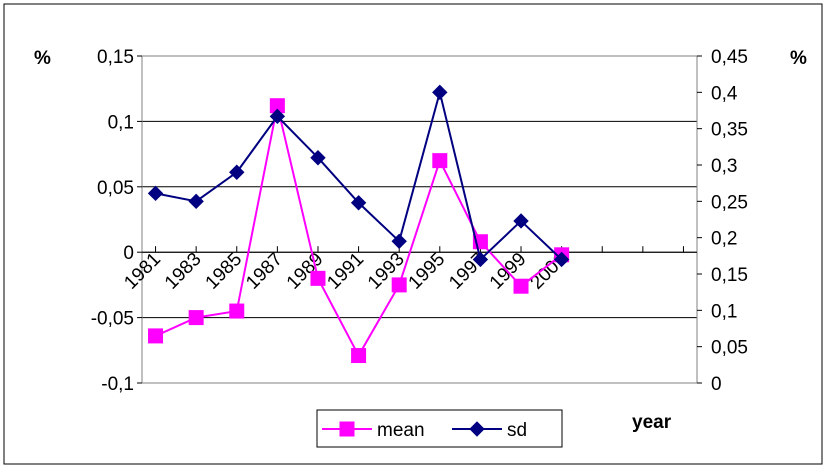 The image size is (826, 468). I want to click on left-tick-label: 0,05, so click(115, 188).